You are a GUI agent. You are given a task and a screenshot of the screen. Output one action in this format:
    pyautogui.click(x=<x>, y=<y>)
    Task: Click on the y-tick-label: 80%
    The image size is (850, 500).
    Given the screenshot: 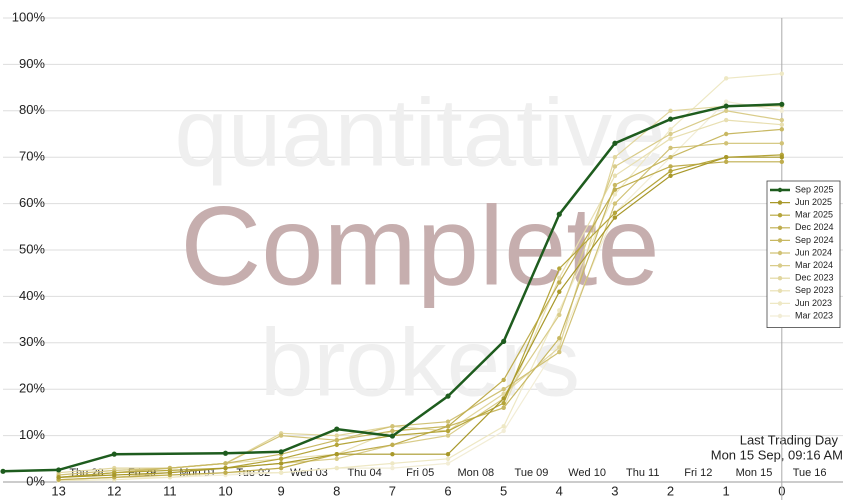 What is the action you would take?
    pyautogui.click(x=32, y=109)
    